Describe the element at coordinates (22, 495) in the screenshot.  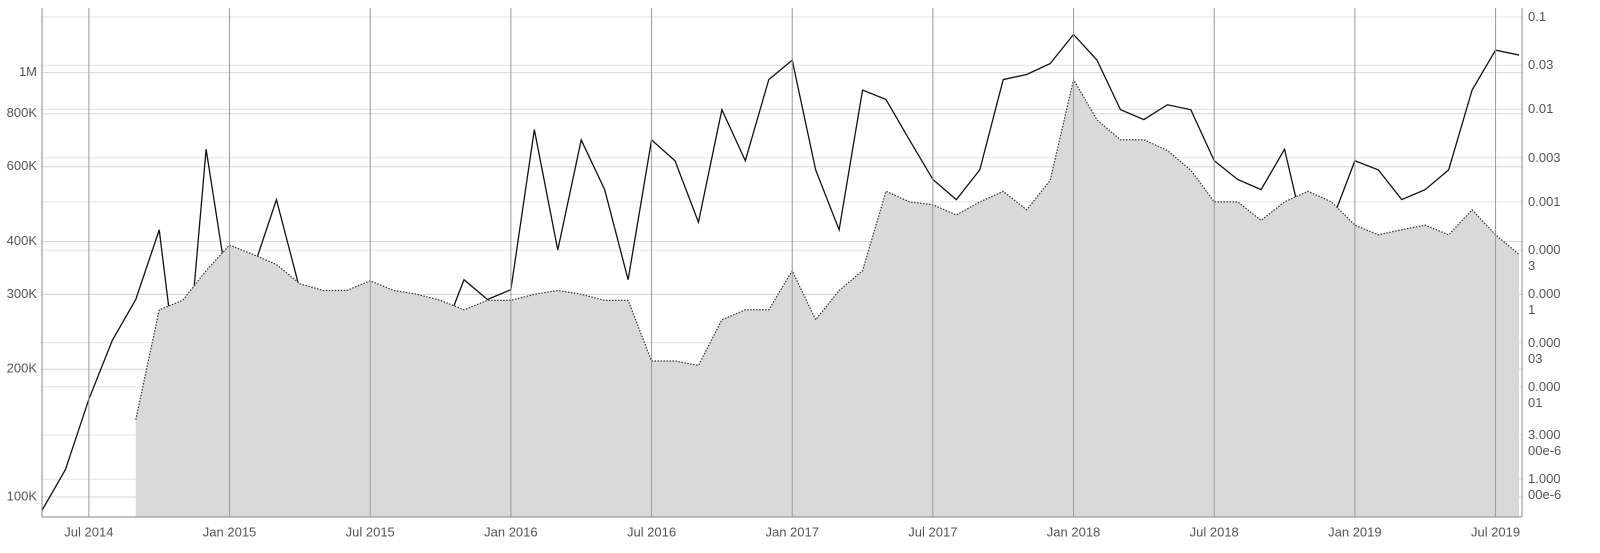
I see `y-tick-label: 100K` at that location.